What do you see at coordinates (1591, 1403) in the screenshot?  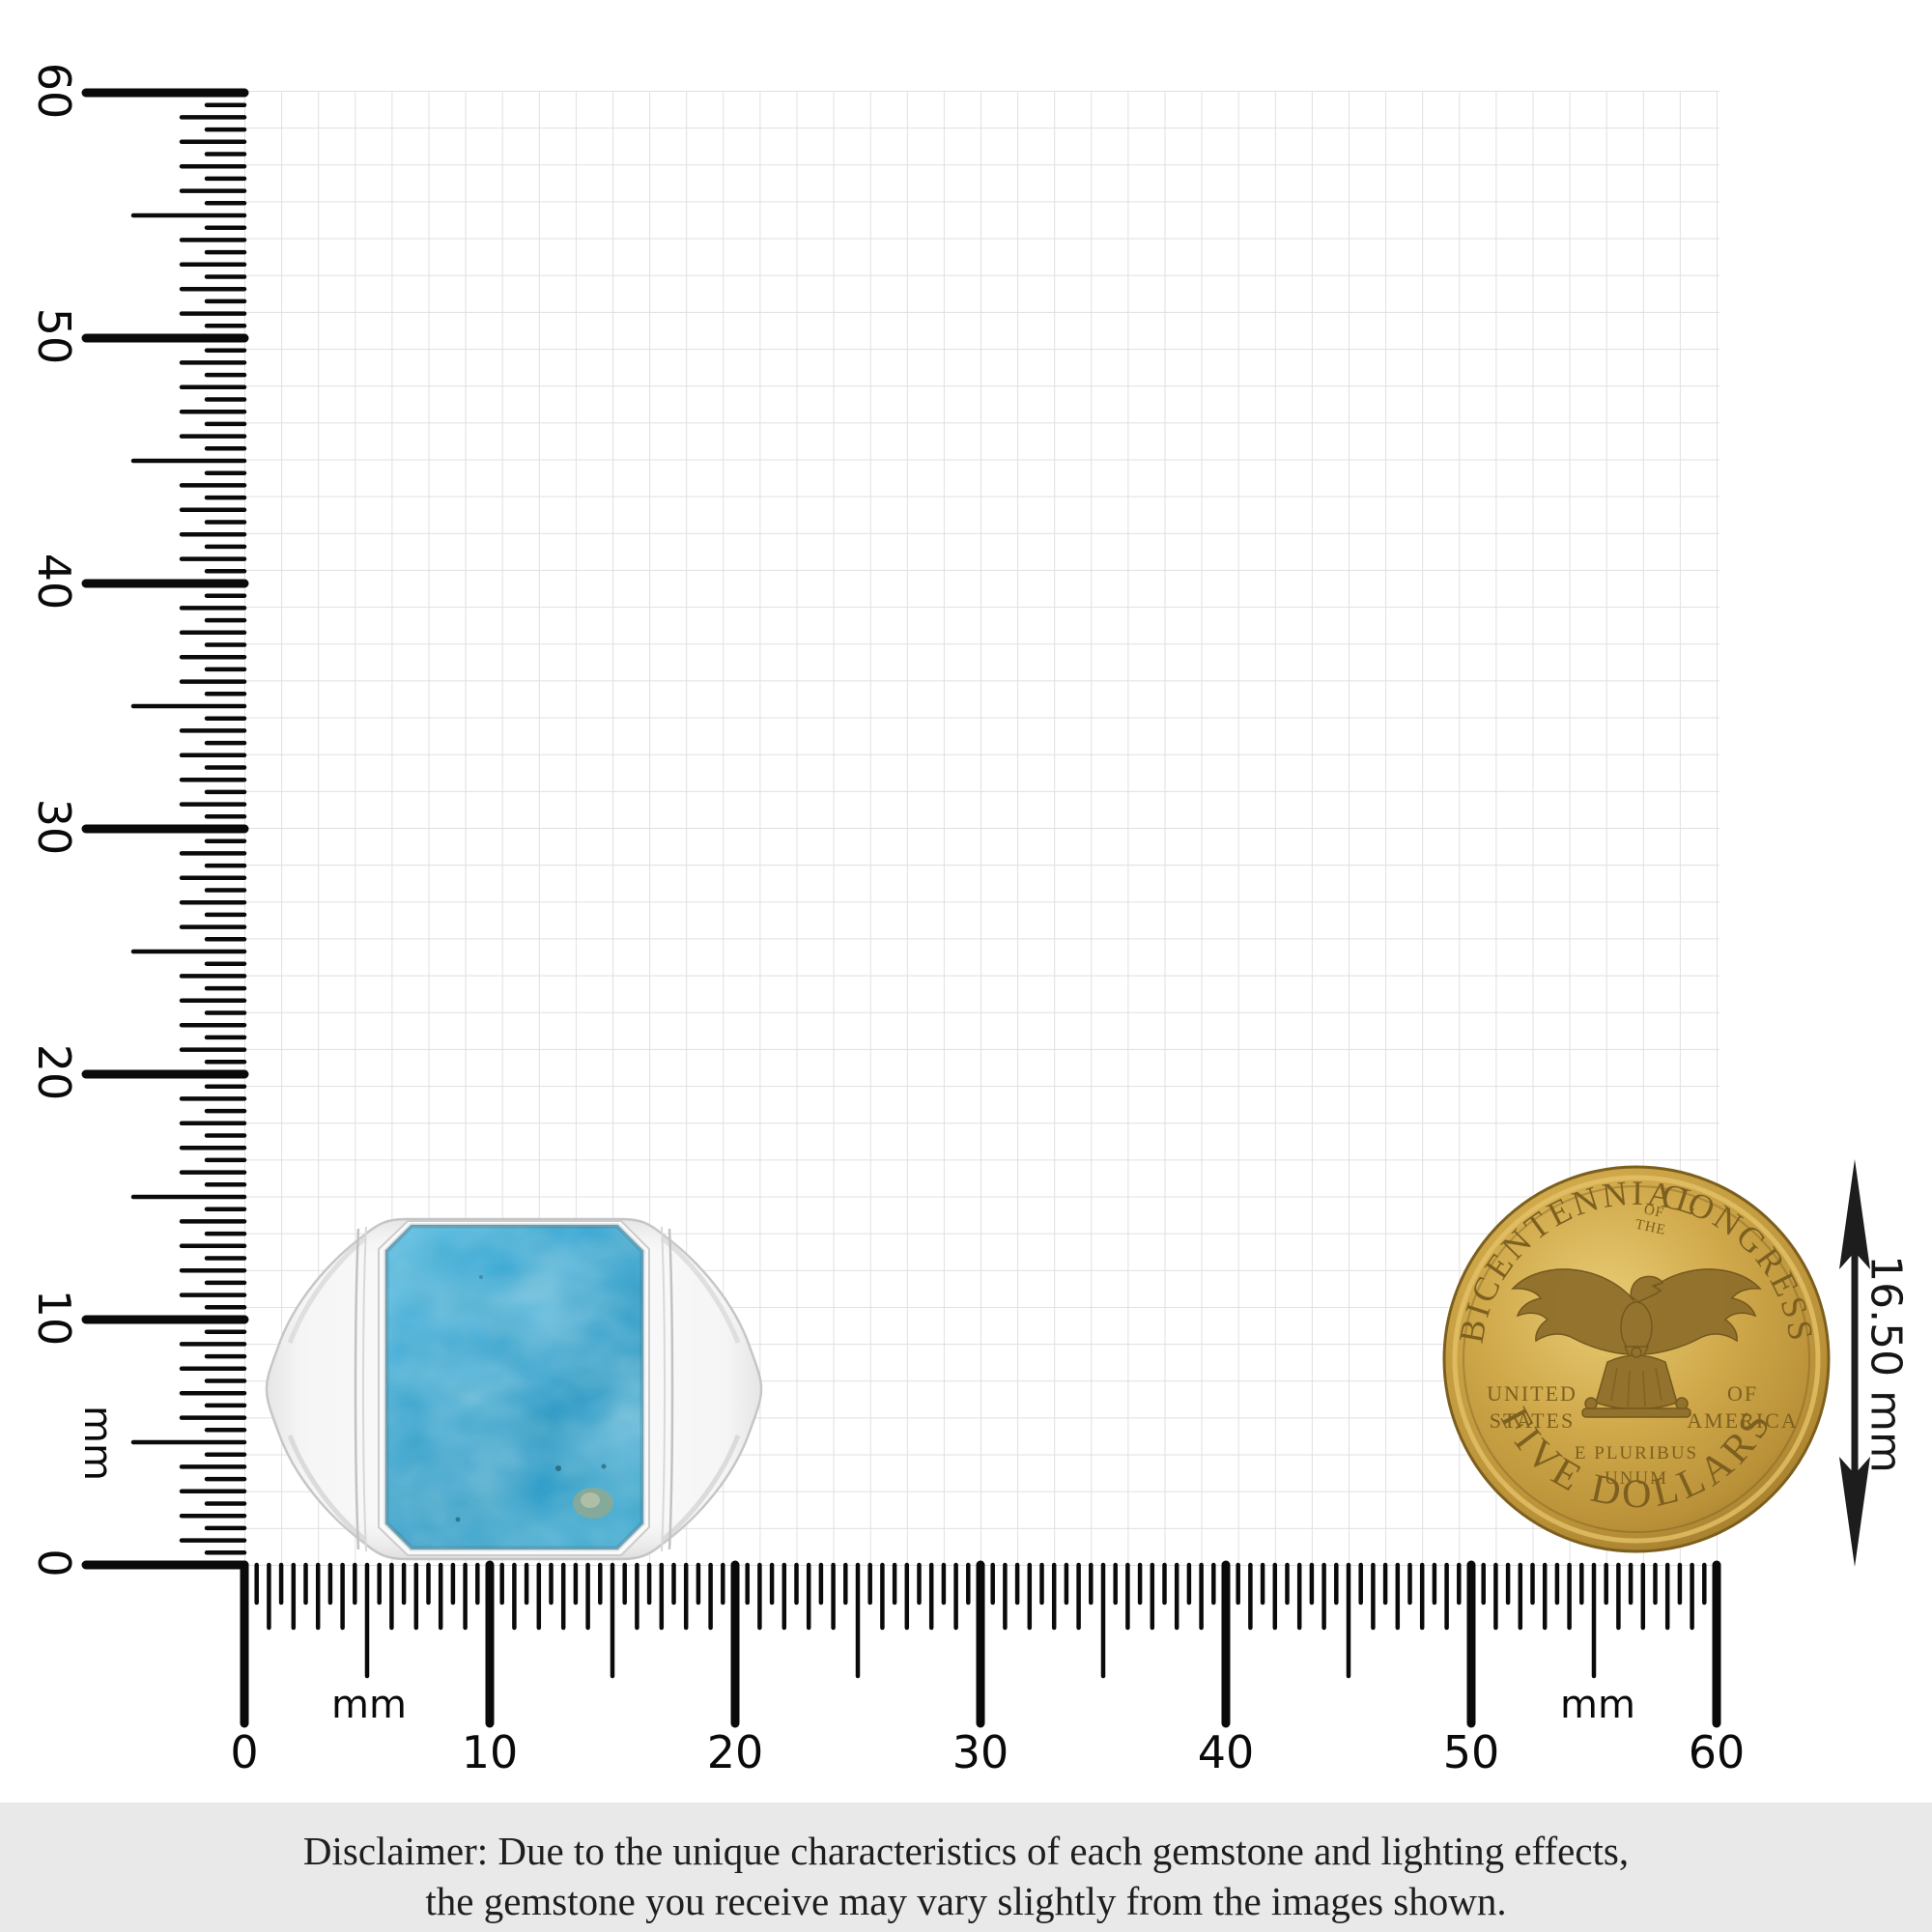 I see `canopy-scroll-left` at bounding box center [1591, 1403].